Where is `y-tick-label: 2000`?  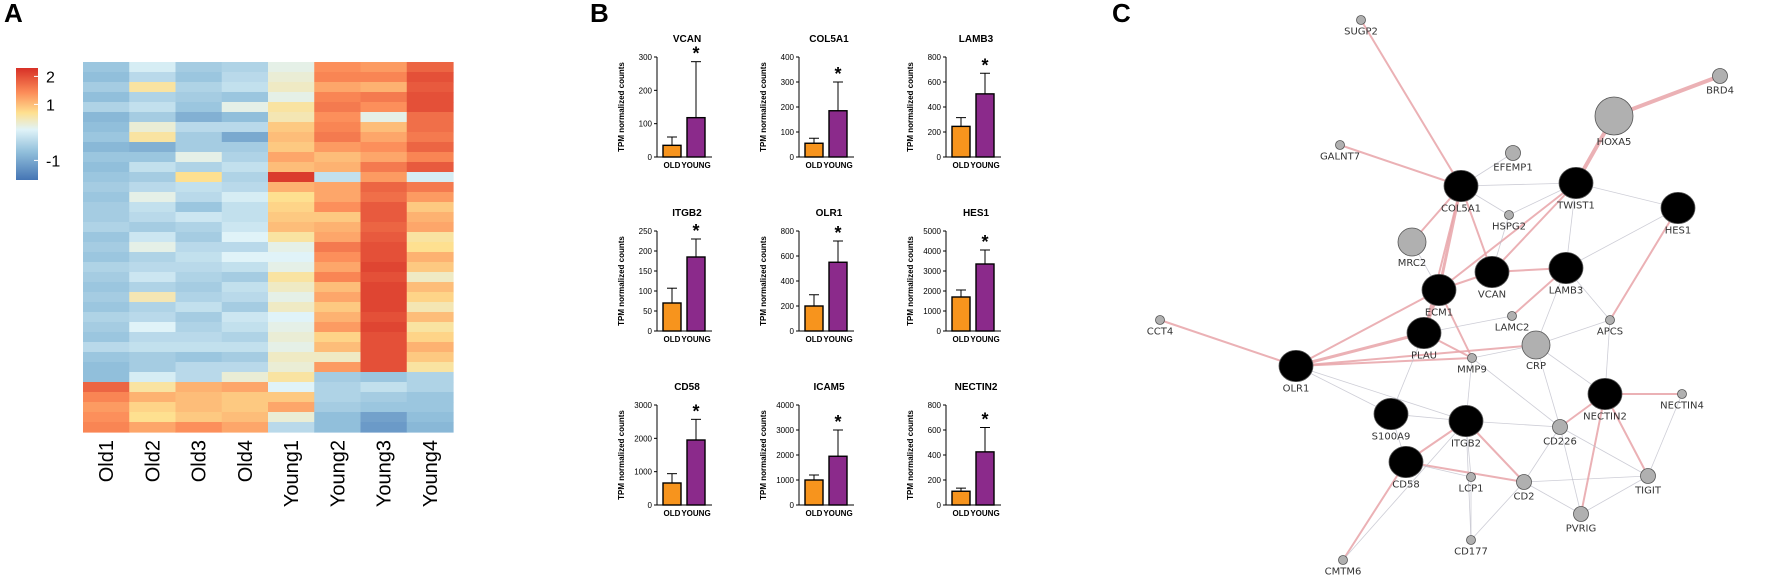
y-tick-label: 2000 is located at coordinates (785, 455).